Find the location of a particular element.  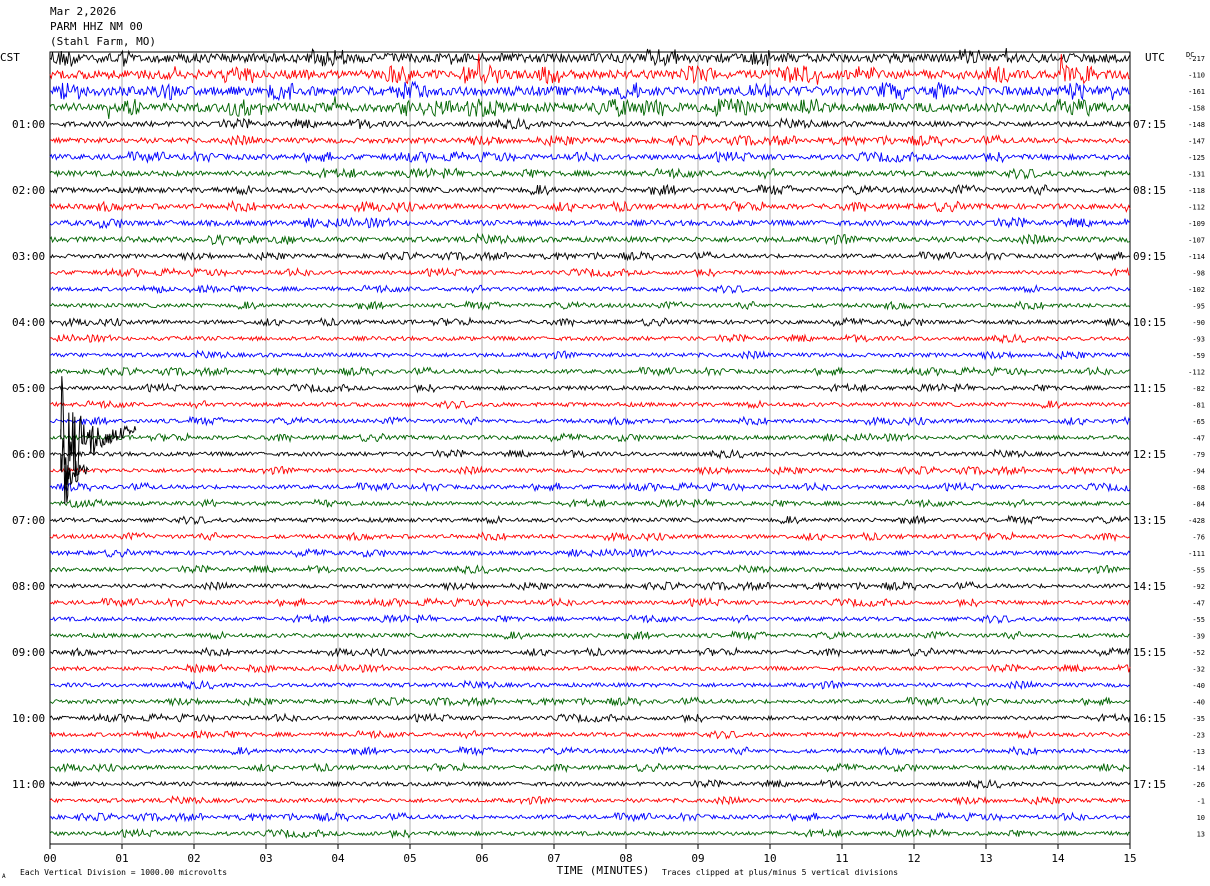

header-date: Mar 2,2026 is located at coordinates (83, 11).